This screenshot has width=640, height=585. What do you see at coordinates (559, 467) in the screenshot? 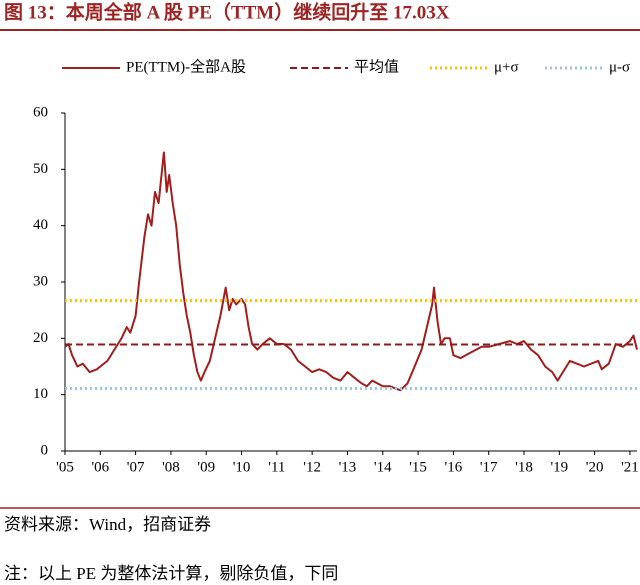
I see `x-tick-label: '19` at bounding box center [559, 467].